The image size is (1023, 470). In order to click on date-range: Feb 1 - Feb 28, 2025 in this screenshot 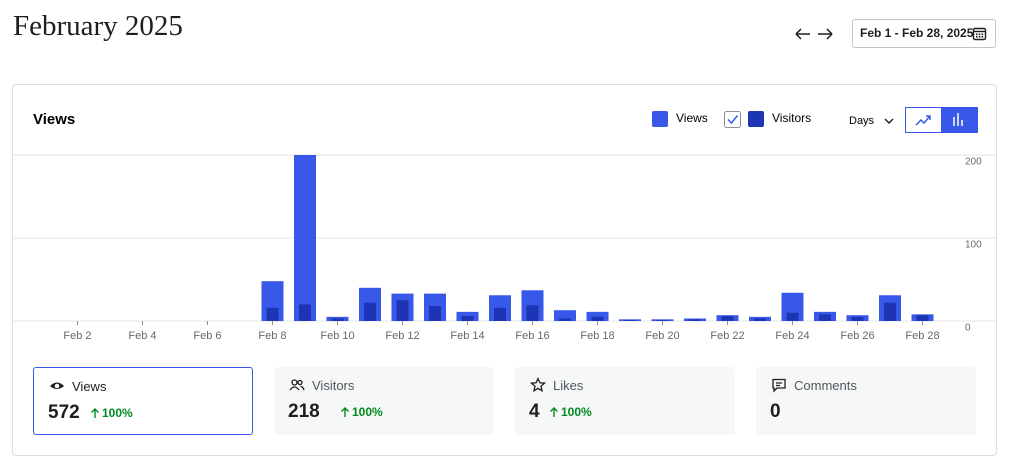, I will do `click(917, 33)`.